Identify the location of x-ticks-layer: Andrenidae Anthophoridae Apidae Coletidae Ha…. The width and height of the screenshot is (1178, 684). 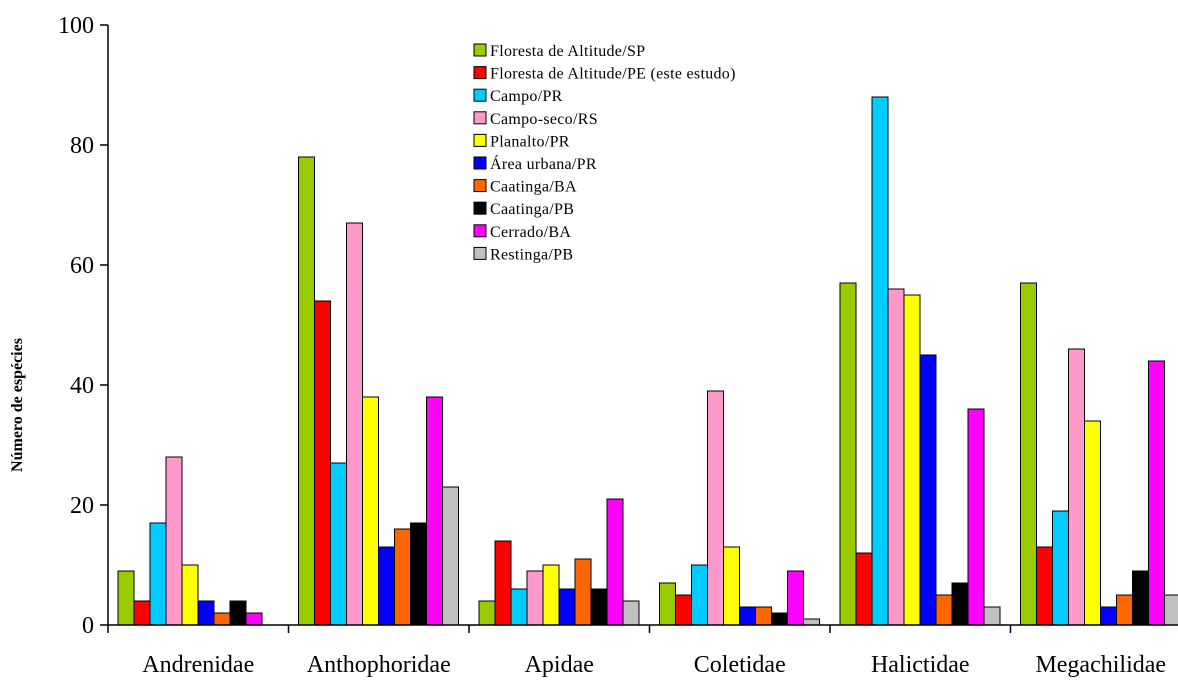
(636, 651).